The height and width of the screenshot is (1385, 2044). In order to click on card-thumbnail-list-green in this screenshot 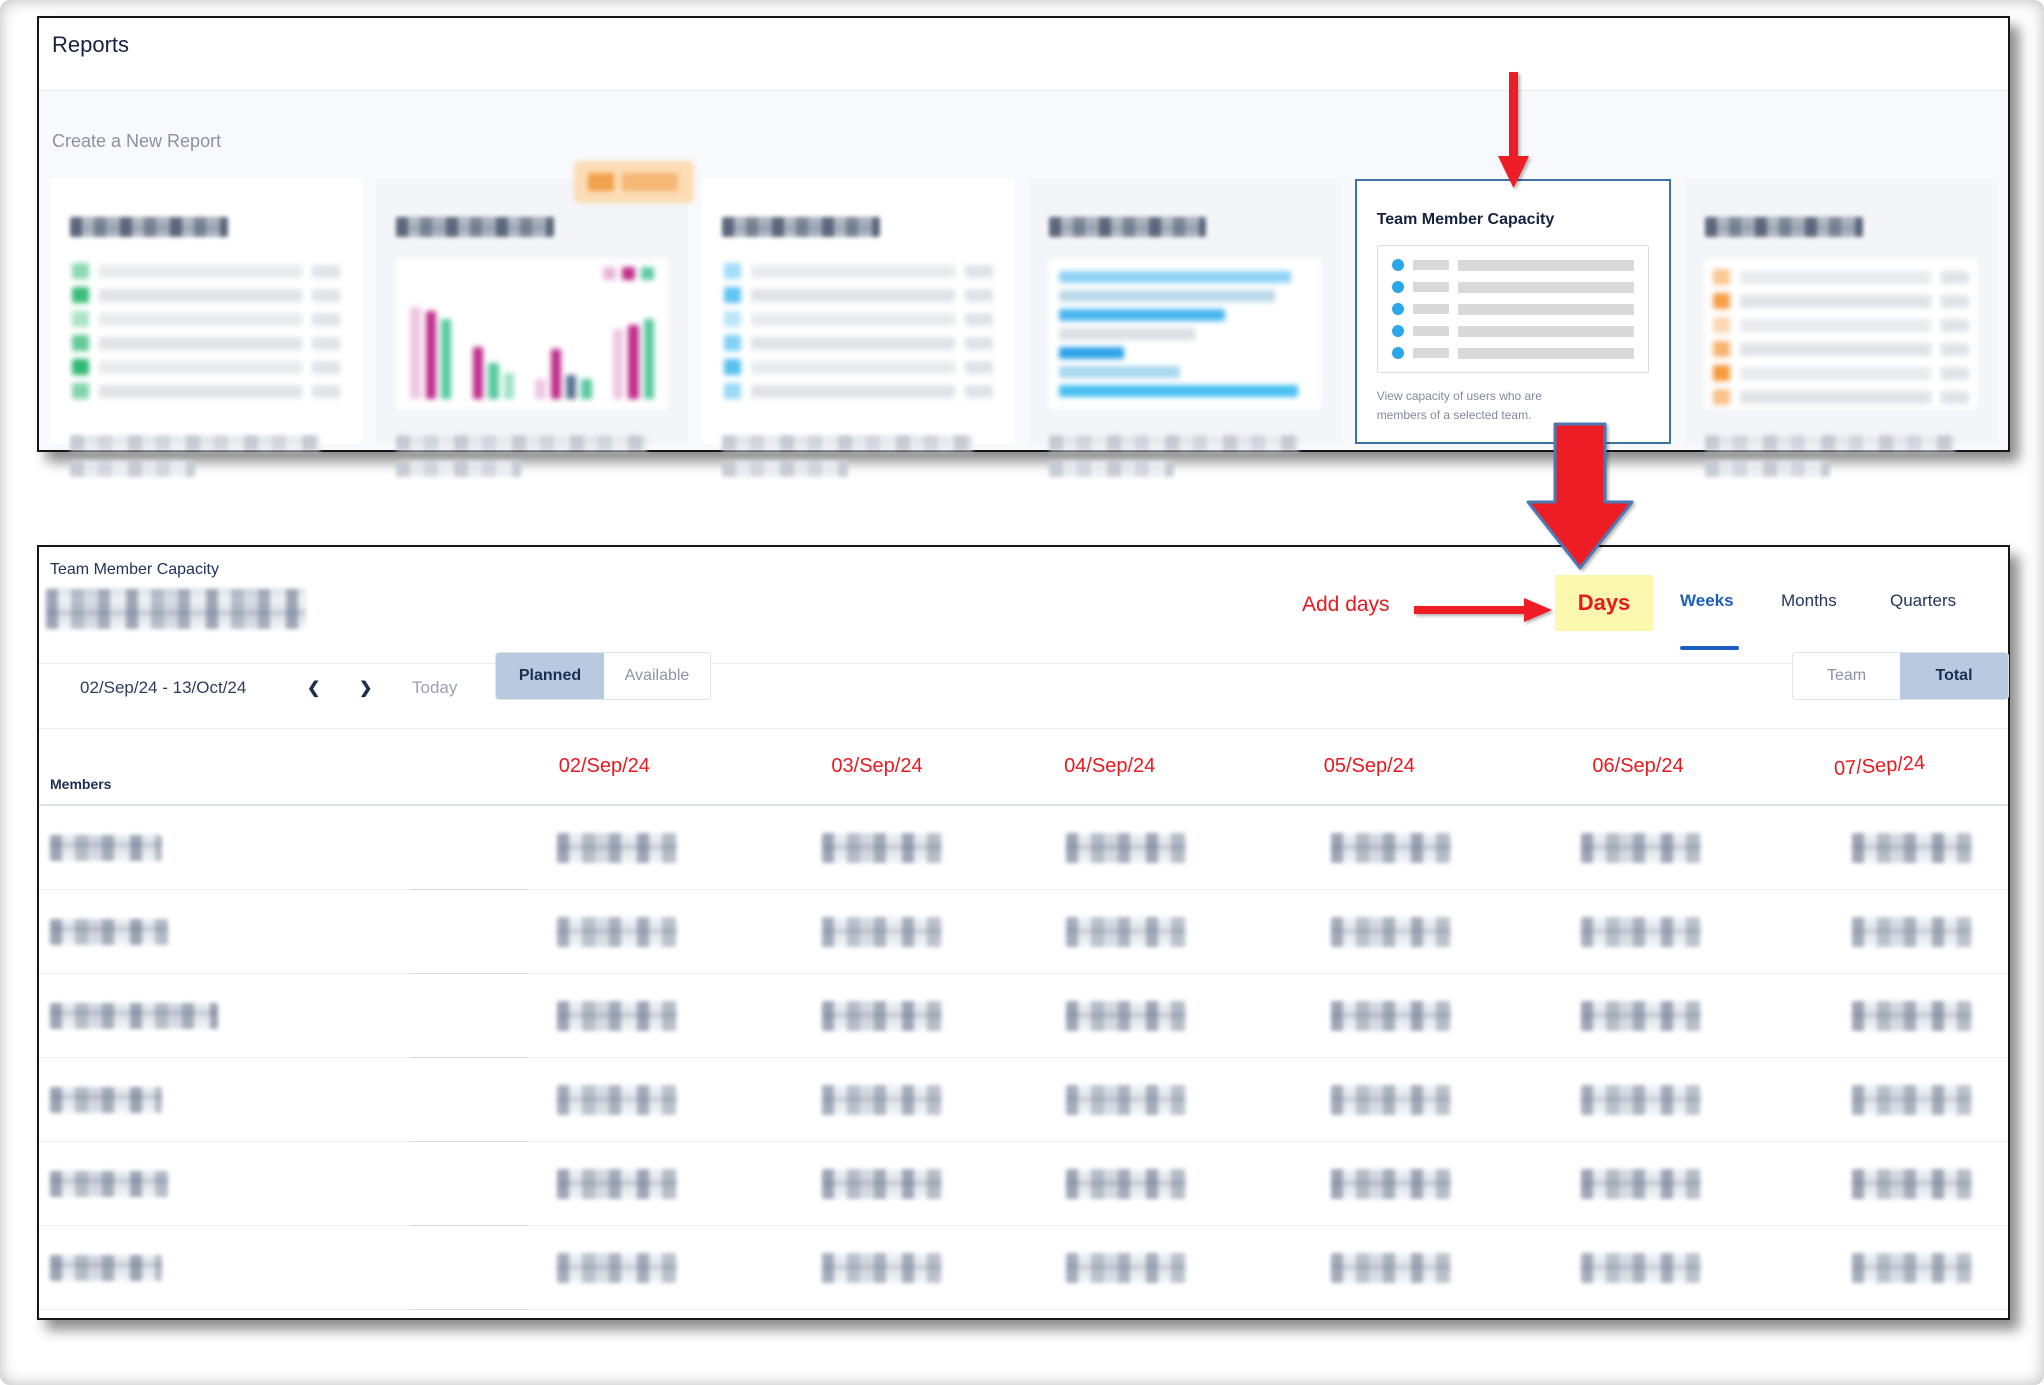, I will do `click(206, 334)`.